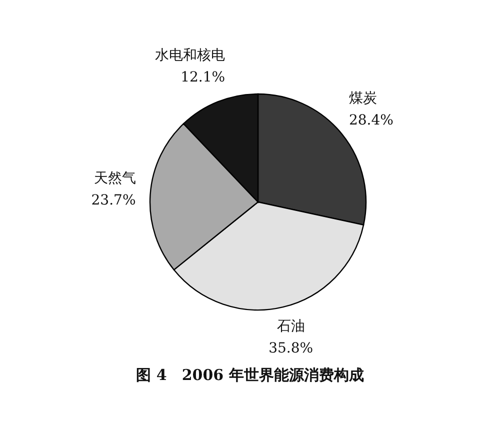 The width and height of the screenshot is (500, 423). I want to click on slice-label: 煤炭, so click(362, 98).